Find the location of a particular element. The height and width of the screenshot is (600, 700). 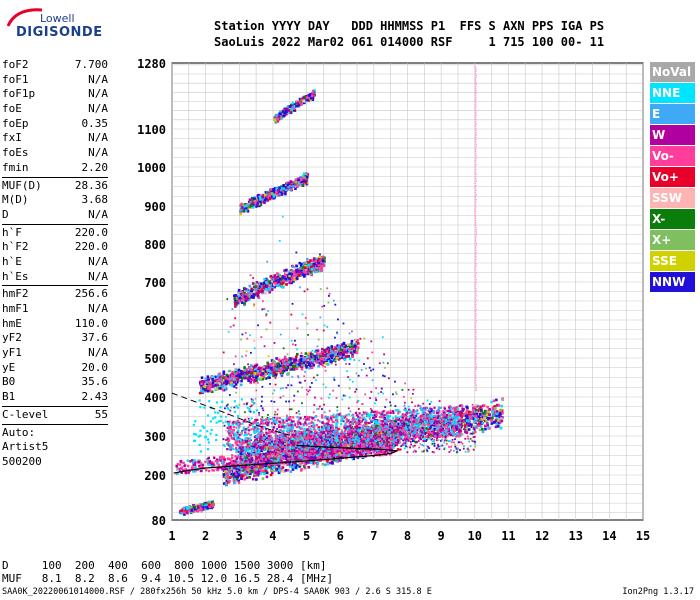

param-name: hmE is located at coordinates (12, 323).